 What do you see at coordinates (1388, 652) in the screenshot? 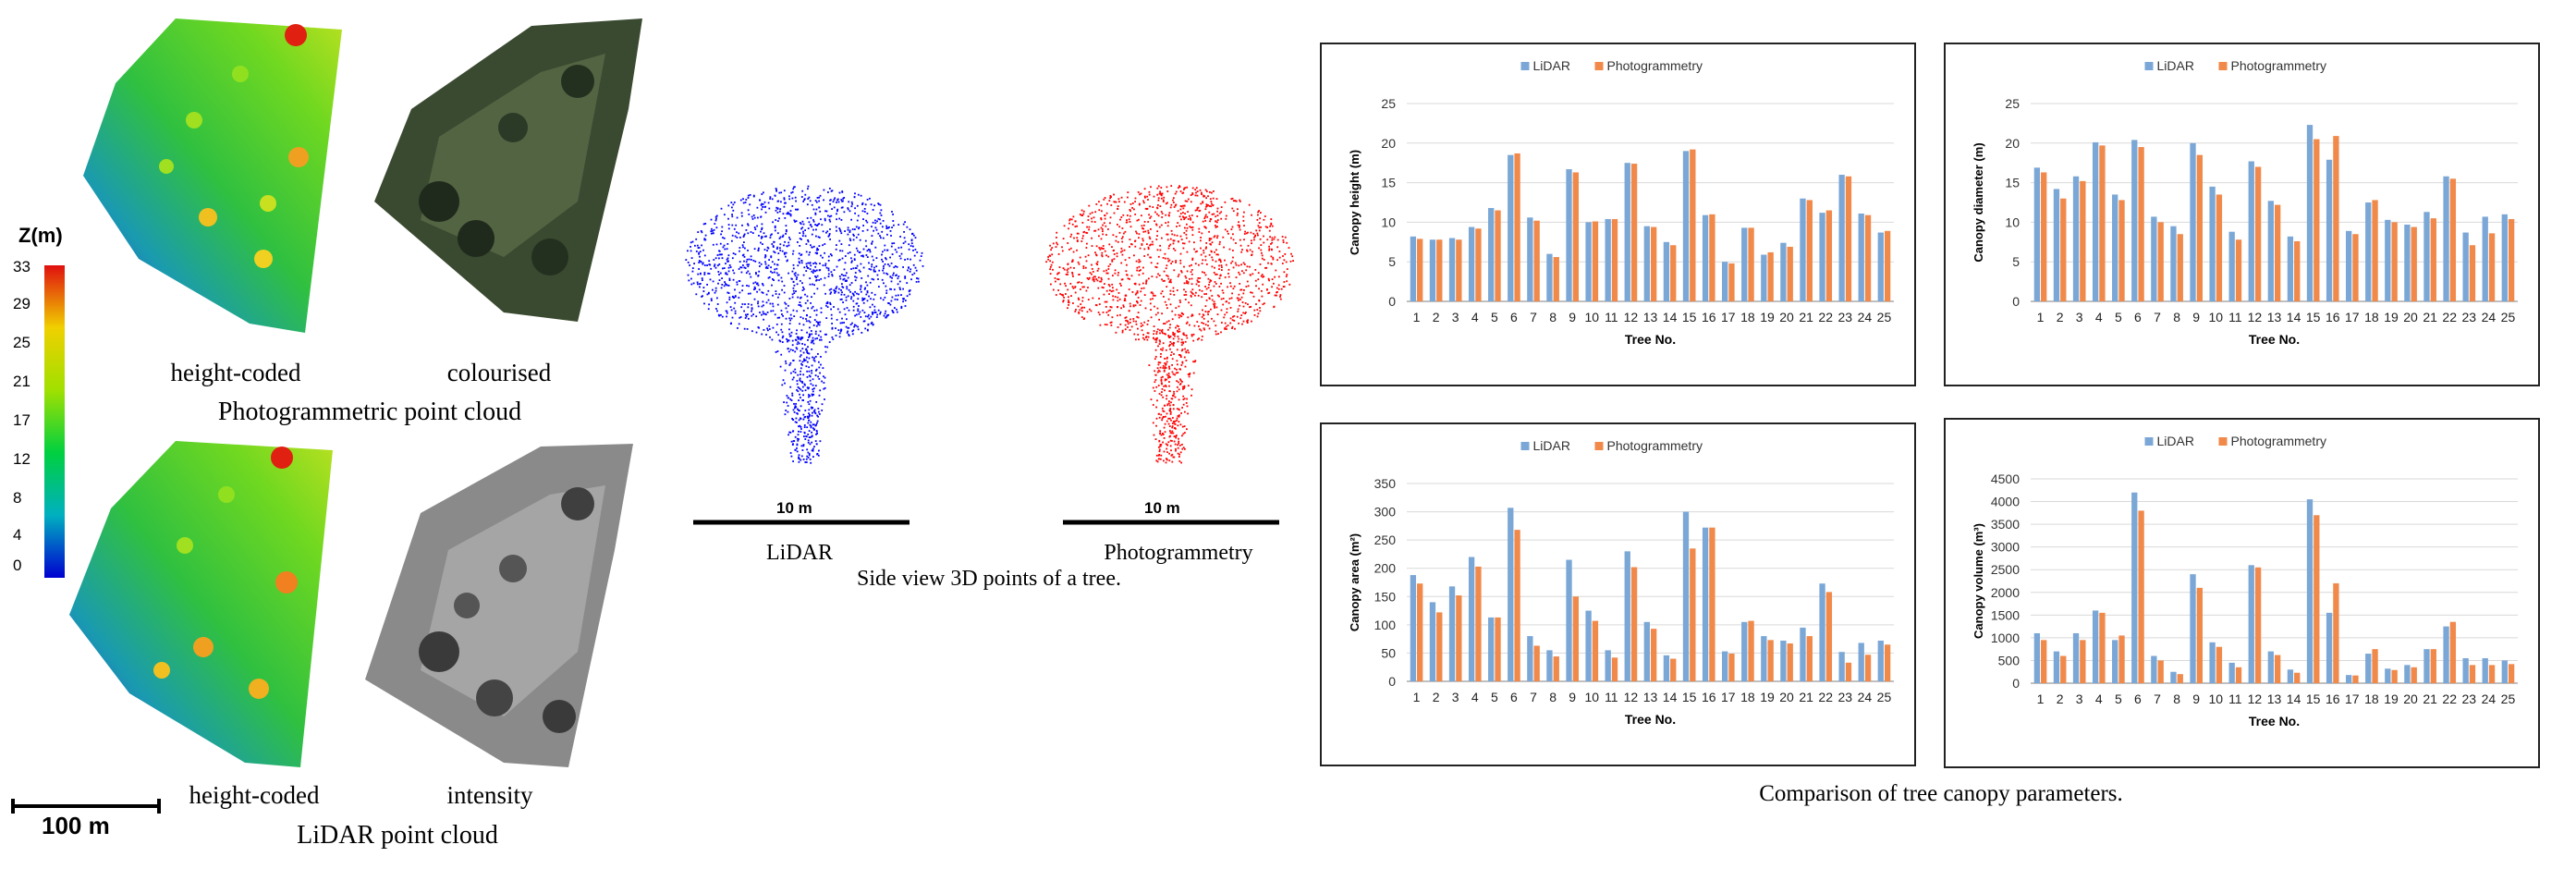
I see `y-tick-label: 50` at bounding box center [1388, 652].